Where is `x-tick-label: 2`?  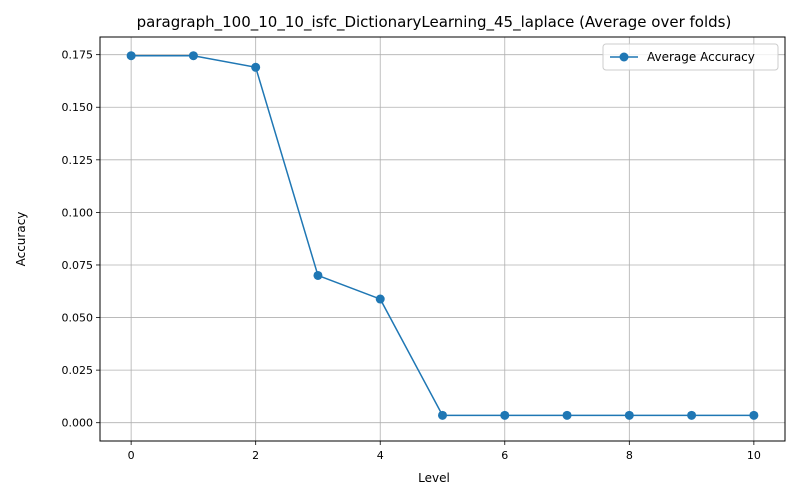
x-tick-label: 2 is located at coordinates (255, 455).